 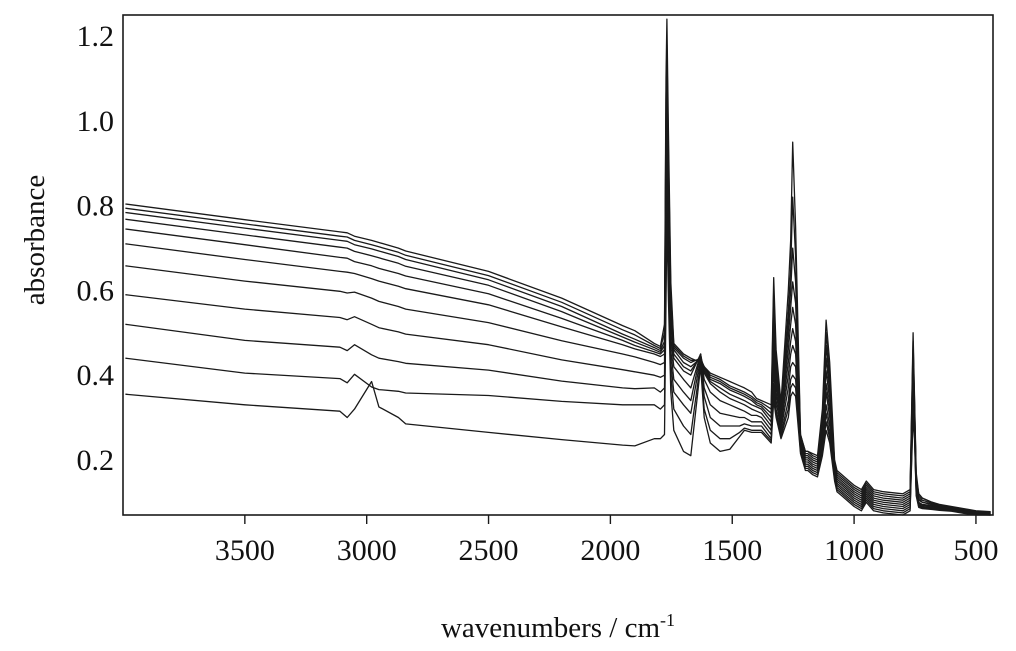 What do you see at coordinates (96, 375) in the screenshot?
I see `y-tick-label: 0.4` at bounding box center [96, 375].